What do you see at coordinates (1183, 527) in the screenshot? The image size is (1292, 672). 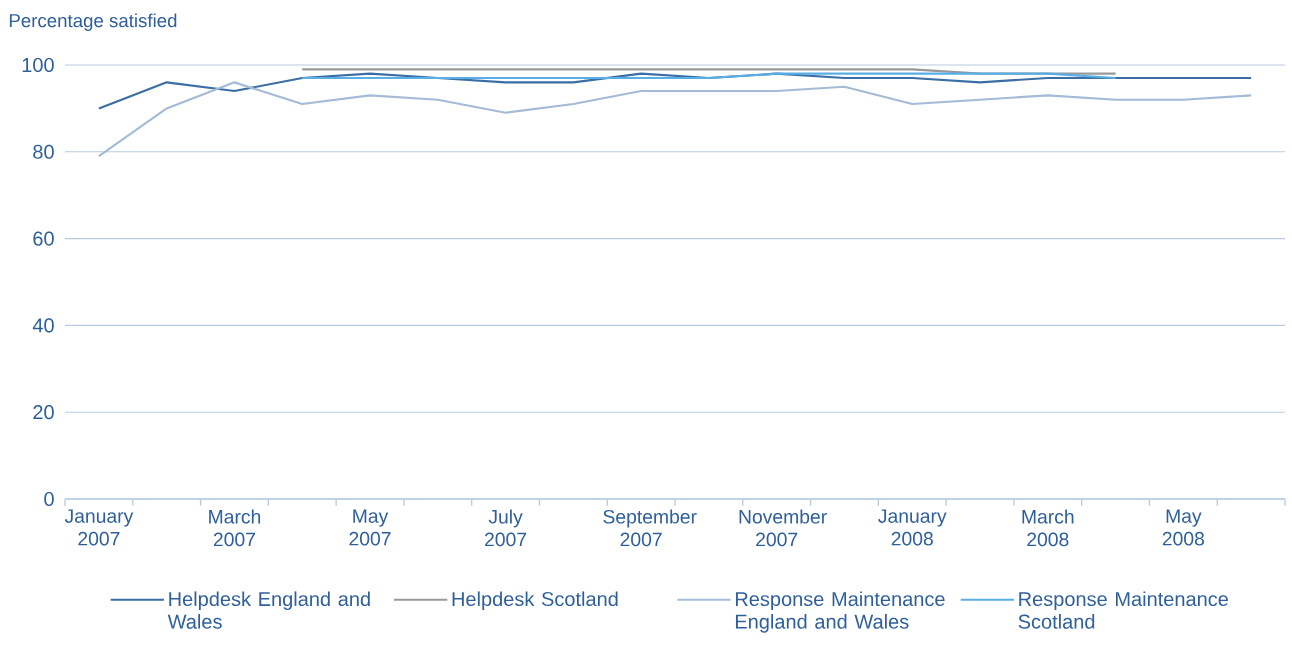 I see `x-tick-label: May 2008` at bounding box center [1183, 527].